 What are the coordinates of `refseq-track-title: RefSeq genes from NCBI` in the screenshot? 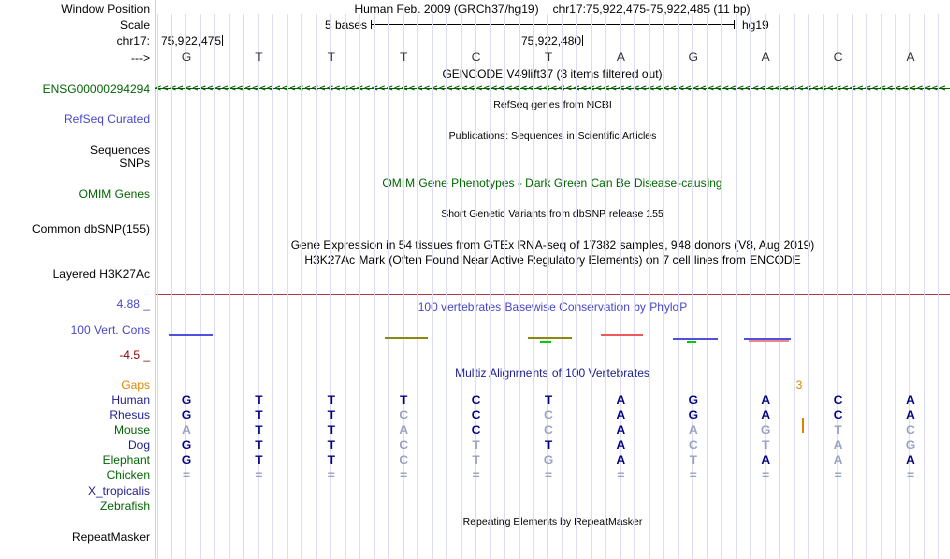 It's located at (552, 105).